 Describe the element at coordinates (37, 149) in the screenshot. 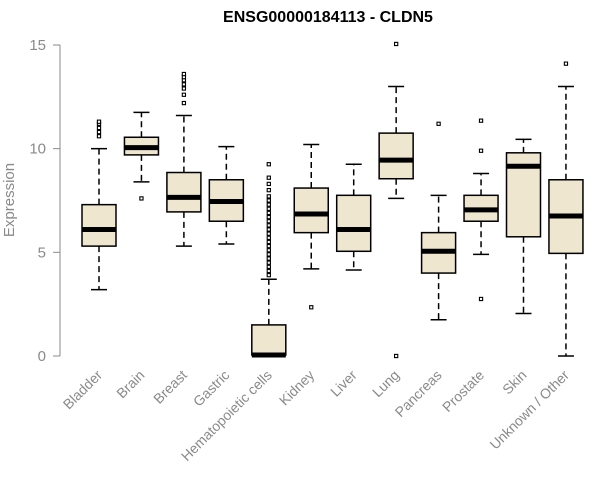

I see `y-tick-label: 10` at that location.